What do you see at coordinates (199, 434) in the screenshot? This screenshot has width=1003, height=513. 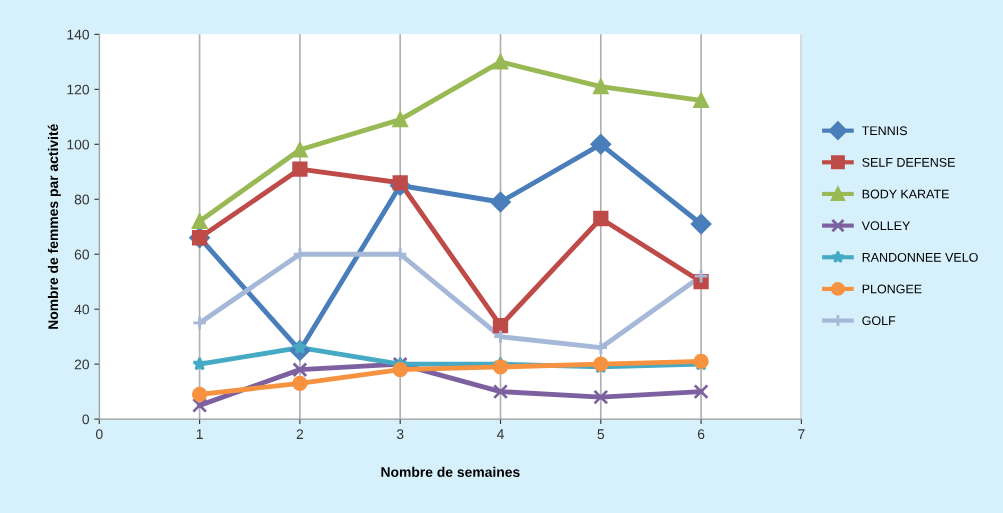 I see `x-tick-label: 1` at bounding box center [199, 434].